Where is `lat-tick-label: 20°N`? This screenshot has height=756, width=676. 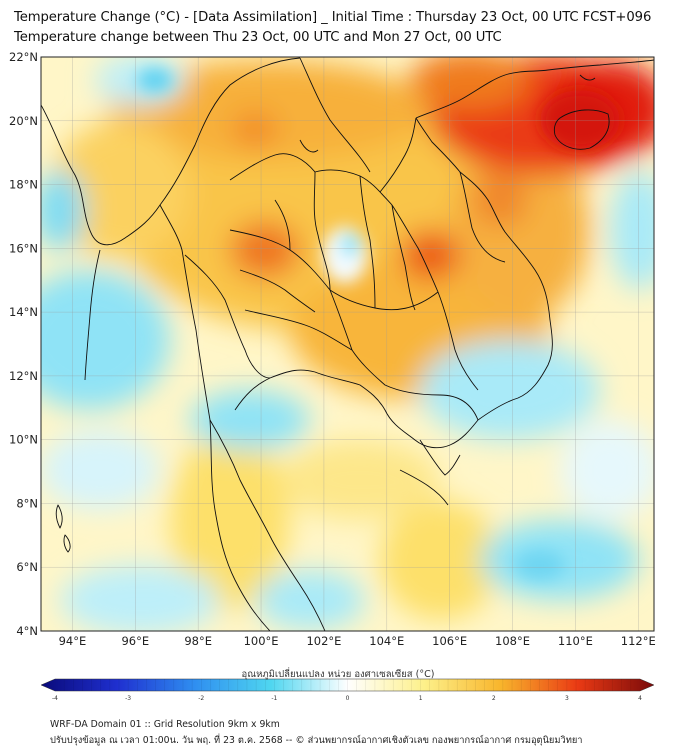 lat-tick-label: 20°N is located at coordinates (23, 121).